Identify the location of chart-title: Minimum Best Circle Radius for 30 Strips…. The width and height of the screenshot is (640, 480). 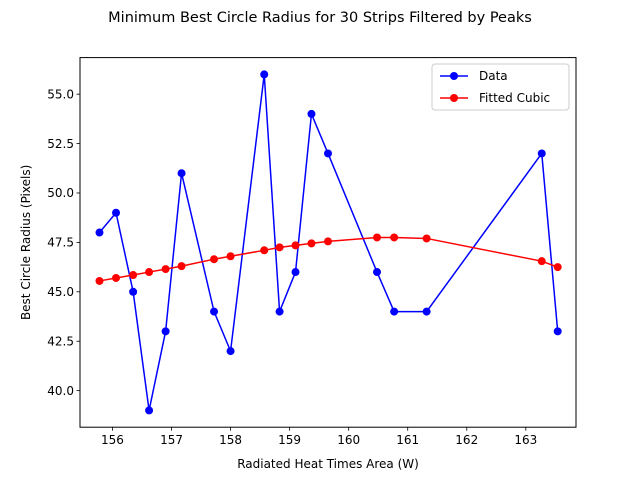
(320, 18).